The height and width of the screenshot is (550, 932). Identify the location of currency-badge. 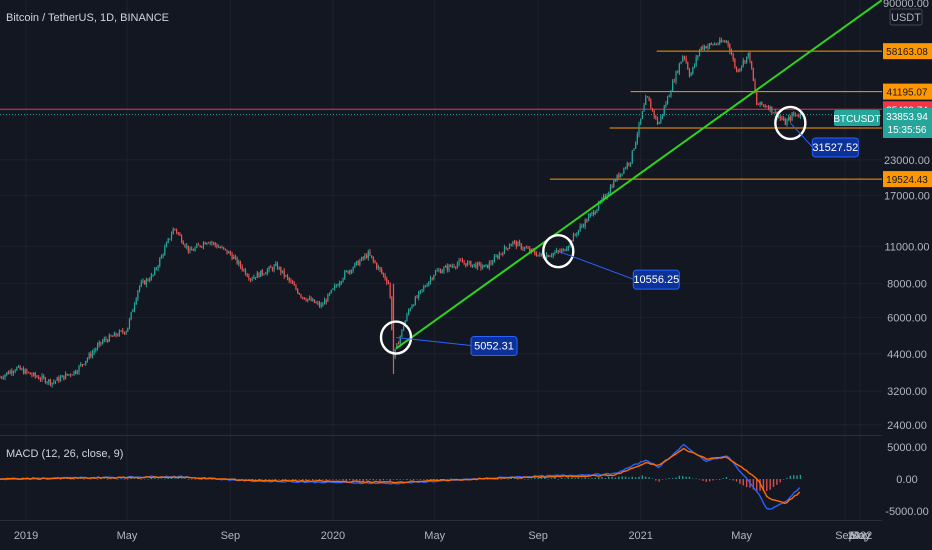
(906, 17).